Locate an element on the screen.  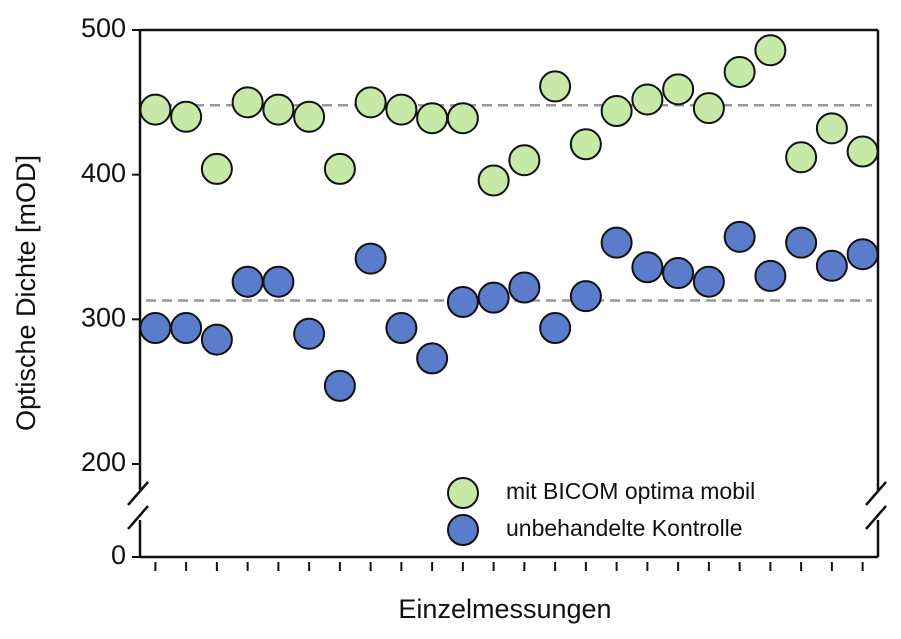
y-axis-title: Optische Dichte [mOD] is located at coordinates (26, 293).